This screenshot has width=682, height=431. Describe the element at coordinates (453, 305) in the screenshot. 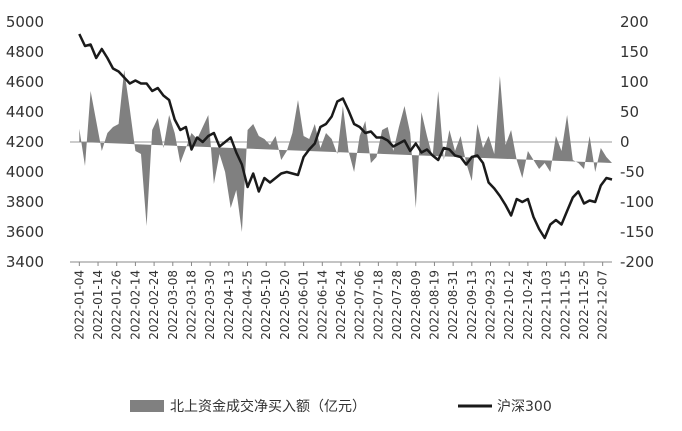

I see `x-tick-label: 2022-08-31` at that location.